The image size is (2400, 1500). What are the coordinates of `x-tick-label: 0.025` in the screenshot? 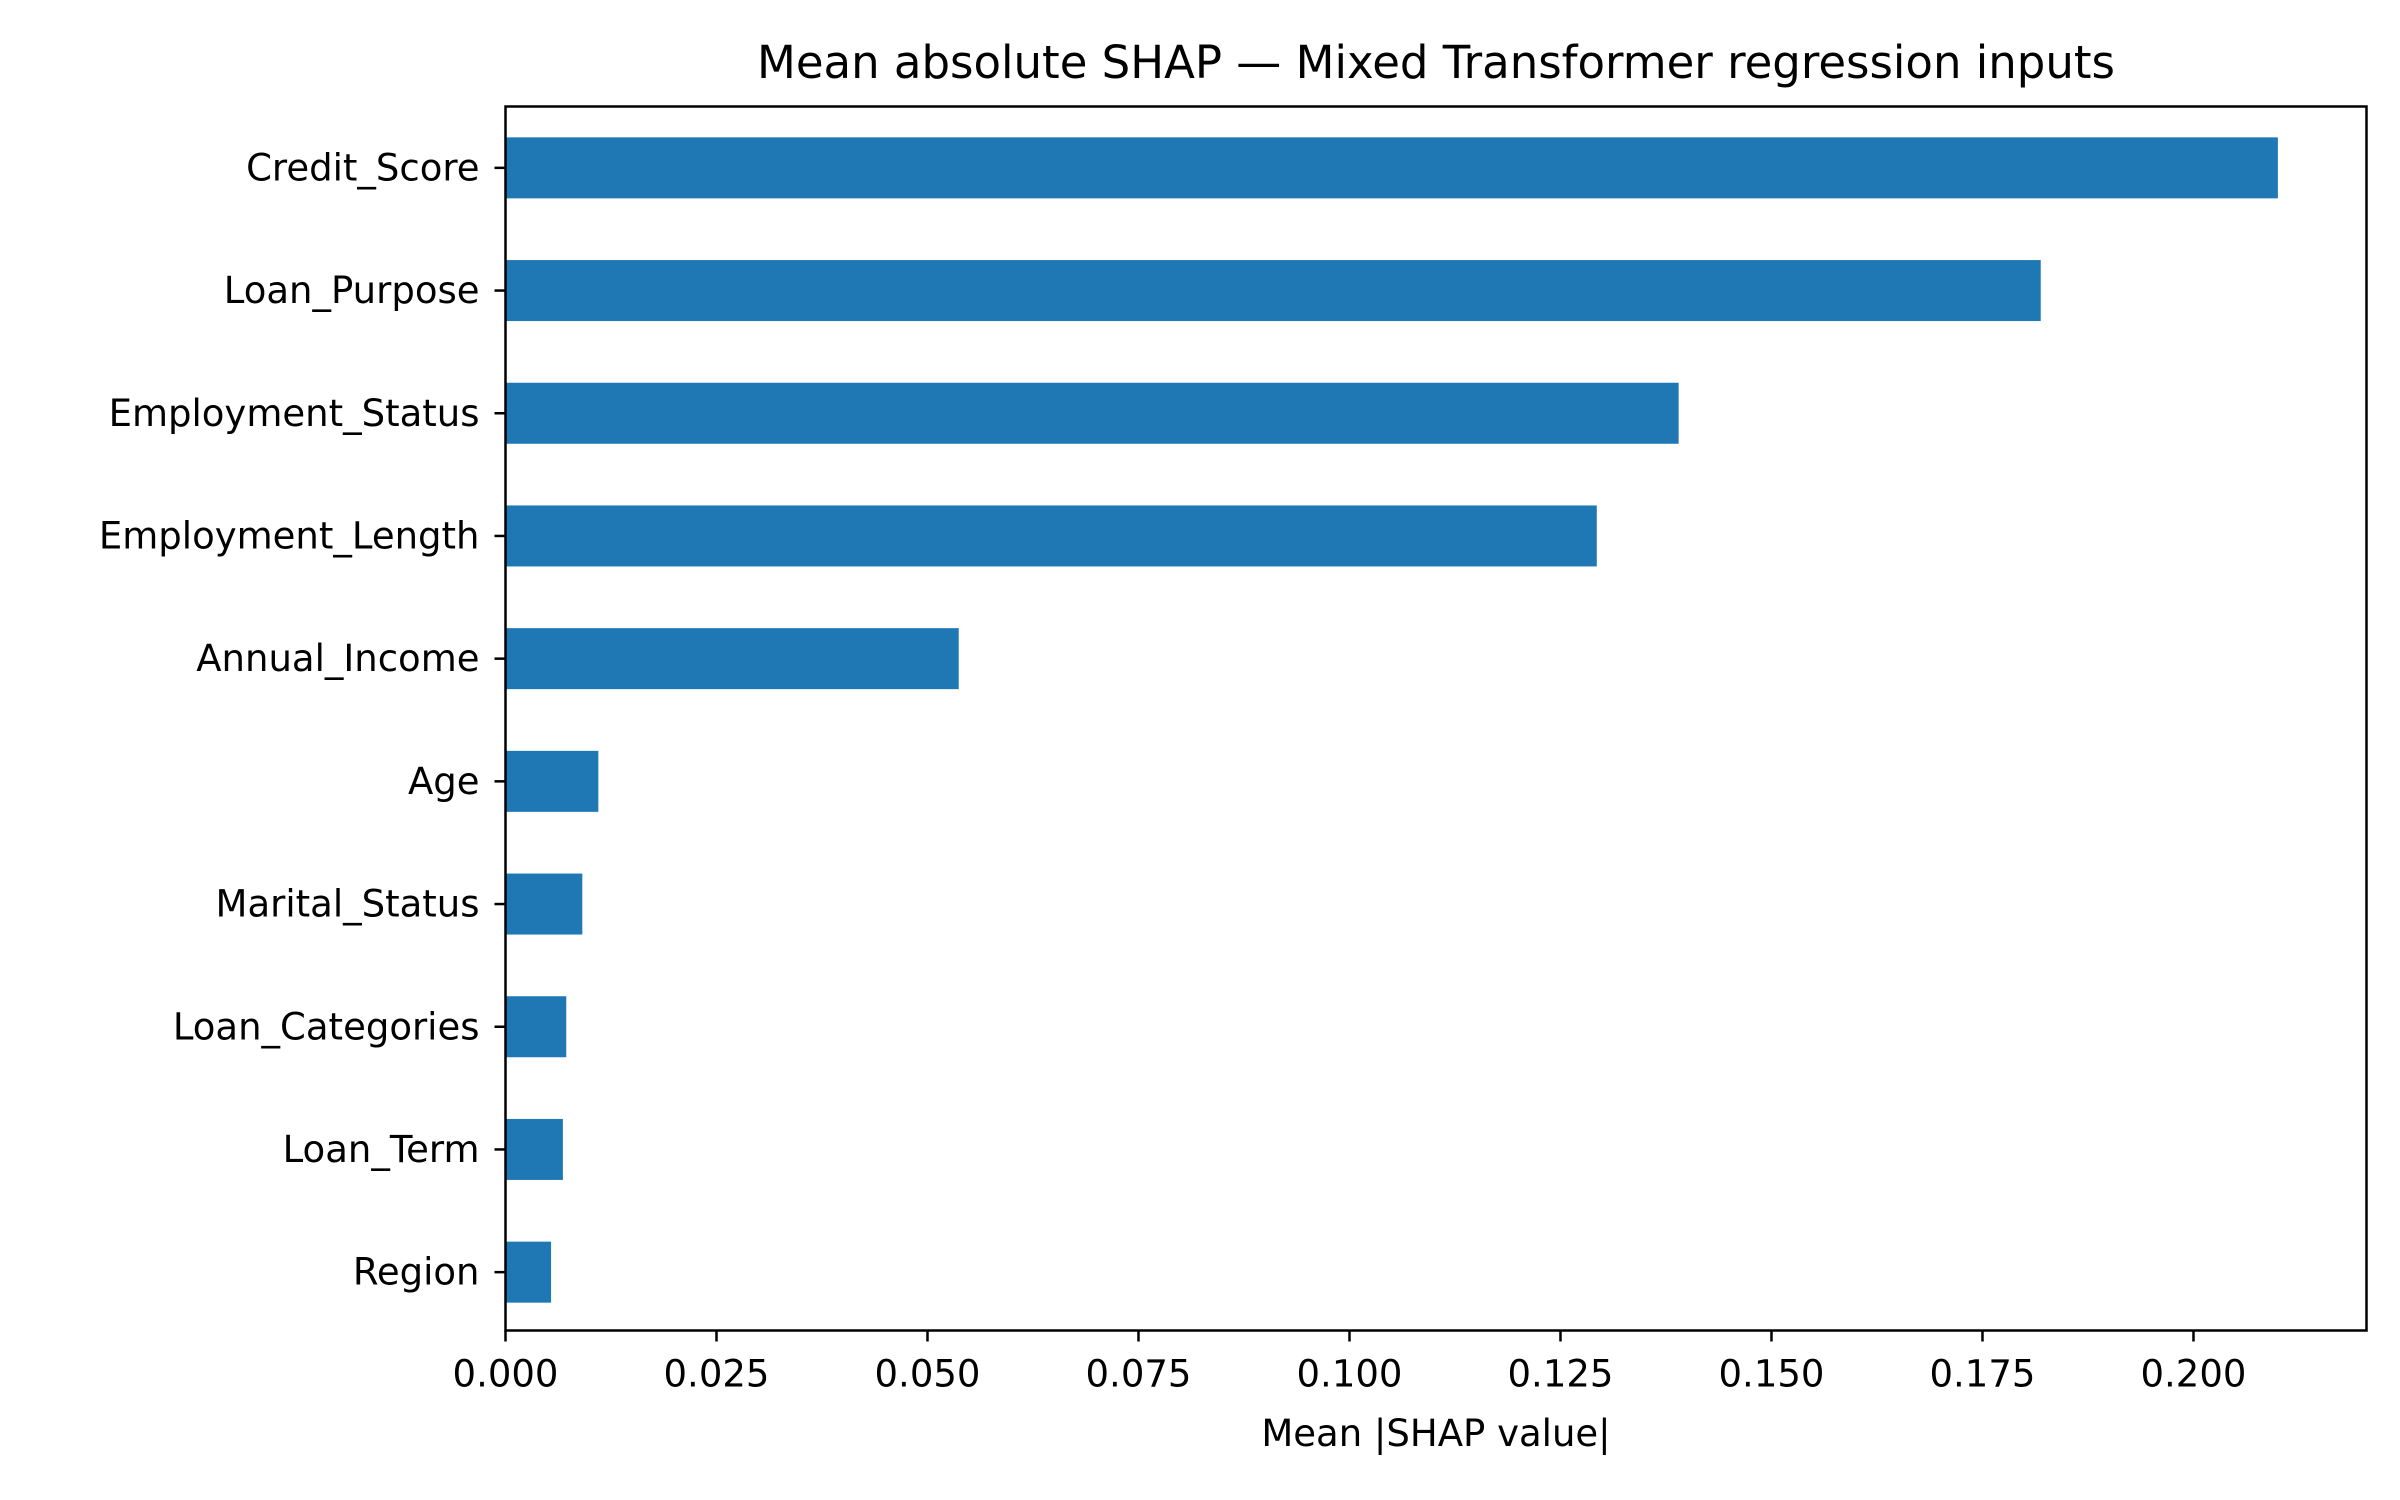 It's located at (717, 1374).